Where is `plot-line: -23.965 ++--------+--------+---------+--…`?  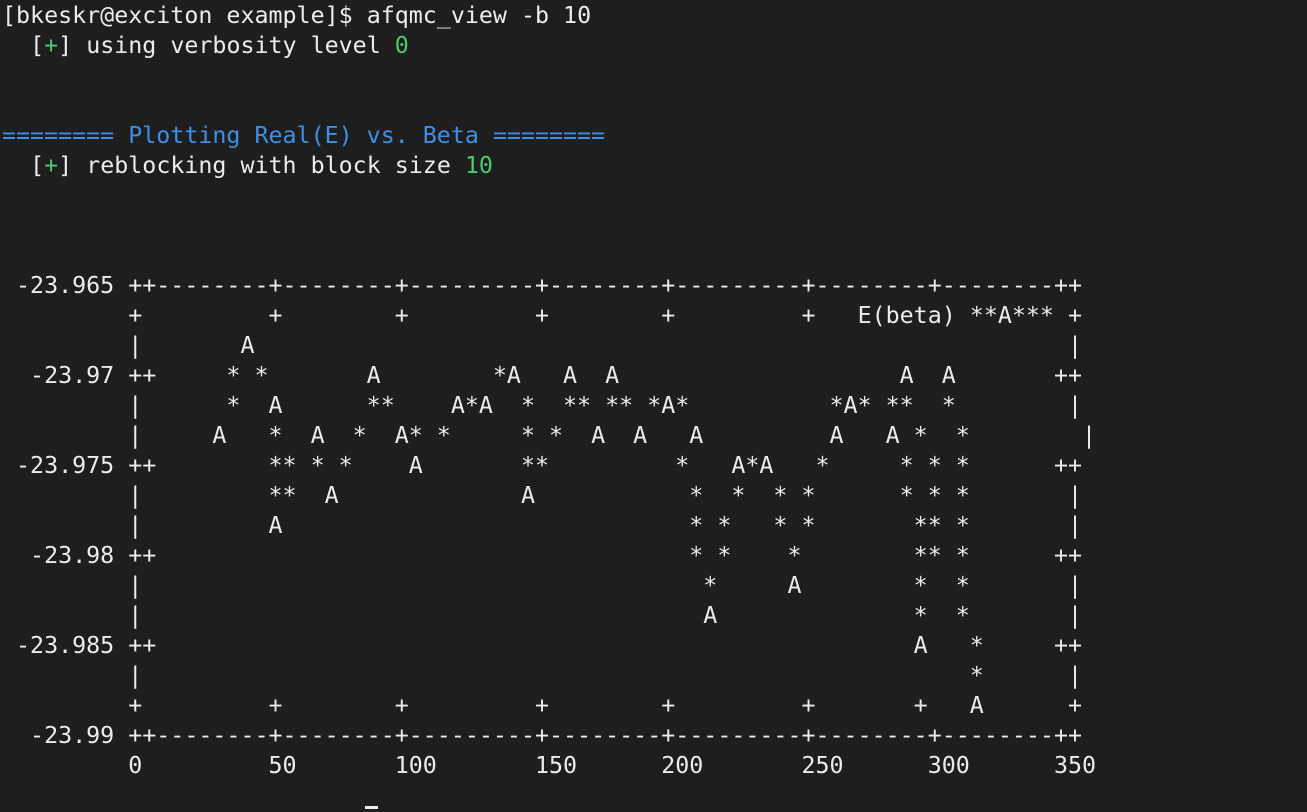
plot-line: -23.965 ++--------+--------+---------+--… is located at coordinates (542, 285).